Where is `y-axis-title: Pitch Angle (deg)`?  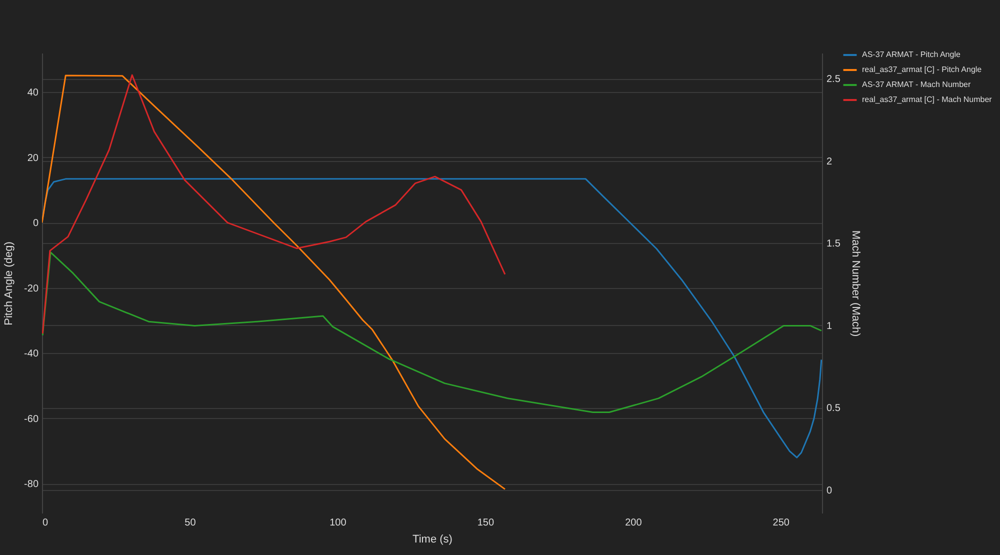 y-axis-title: Pitch Angle (deg) is located at coordinates (9, 284).